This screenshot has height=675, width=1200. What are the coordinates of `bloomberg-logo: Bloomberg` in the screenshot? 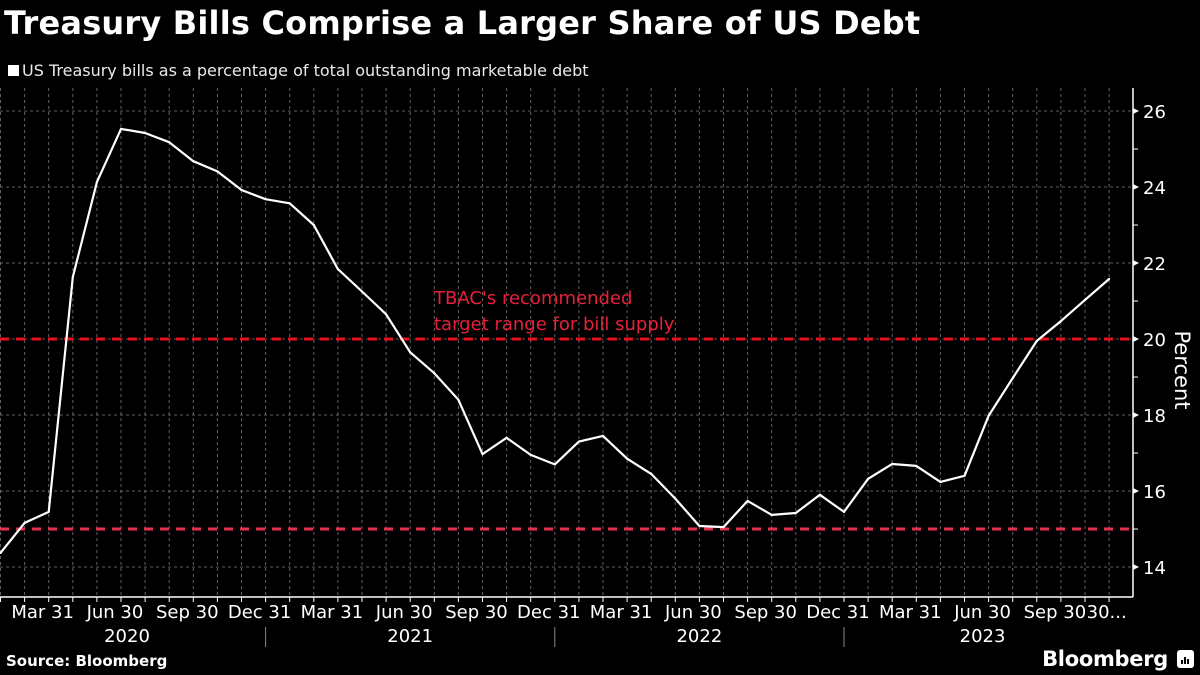 It's located at (1105, 659).